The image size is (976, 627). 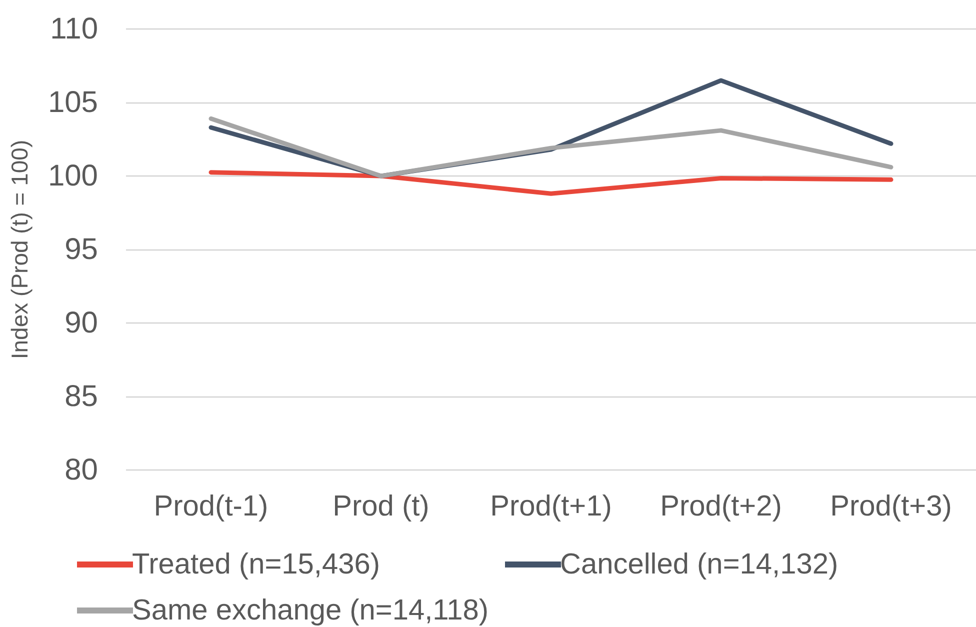 I want to click on x-tick-label: Prod(t+1), so click(x=551, y=506).